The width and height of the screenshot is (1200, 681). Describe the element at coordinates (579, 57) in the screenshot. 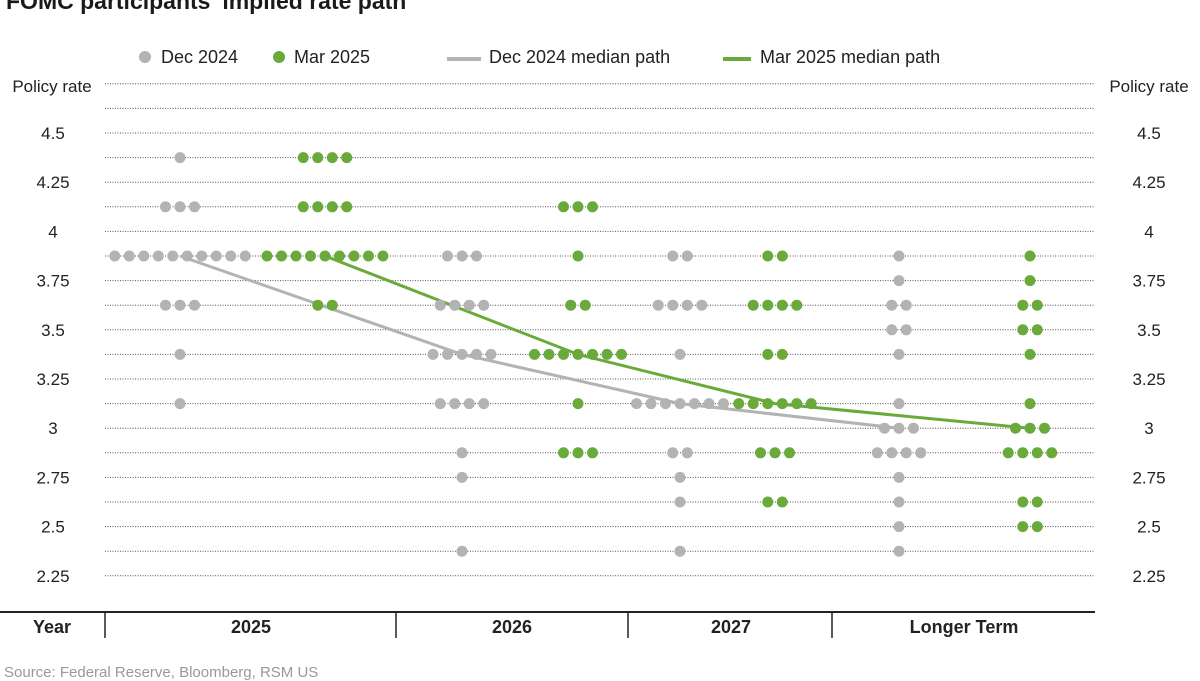

I see `legend-label: Dec 2024 median path` at that location.